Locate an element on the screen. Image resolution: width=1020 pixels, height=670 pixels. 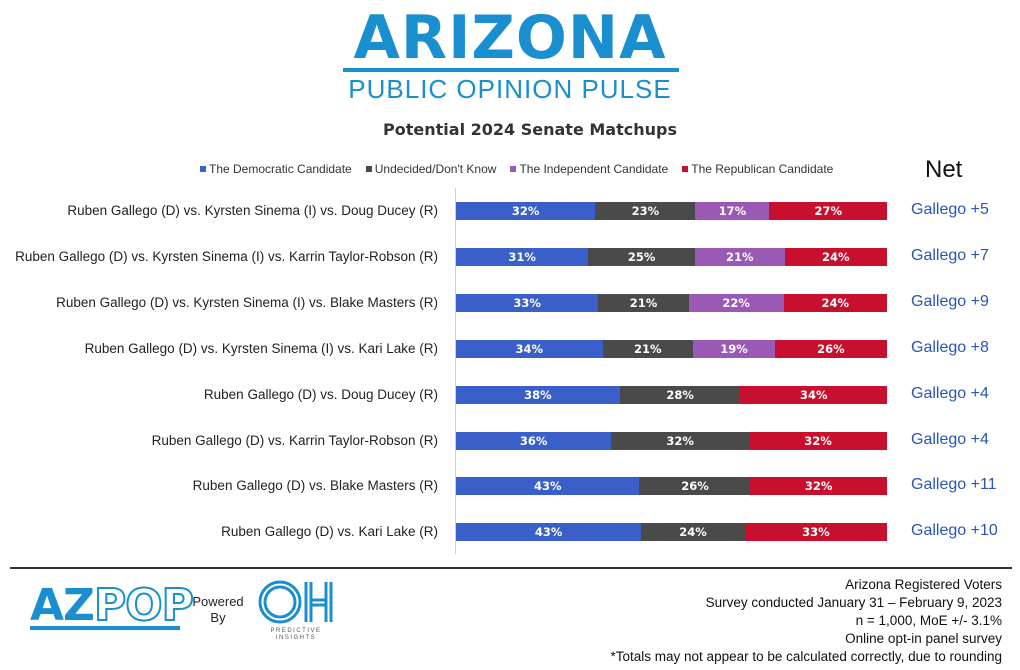
bar-segment-undecided: 32% is located at coordinates (680, 440).